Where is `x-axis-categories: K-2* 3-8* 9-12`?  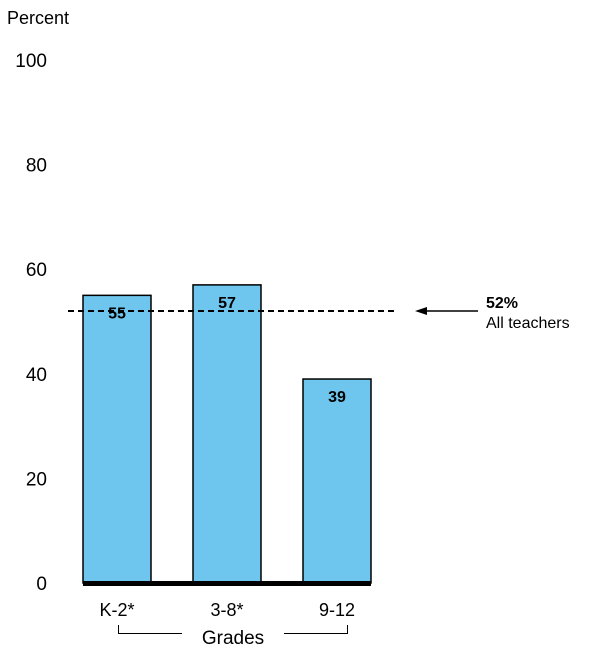
x-axis-categories: K-2* 3-8* 9-12 is located at coordinates (227, 610).